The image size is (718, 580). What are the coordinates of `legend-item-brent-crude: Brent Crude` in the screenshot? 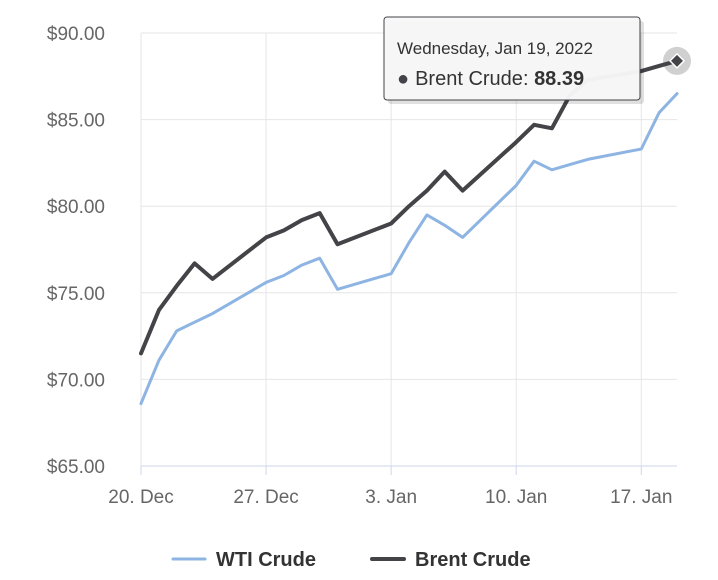 It's located at (450, 560).